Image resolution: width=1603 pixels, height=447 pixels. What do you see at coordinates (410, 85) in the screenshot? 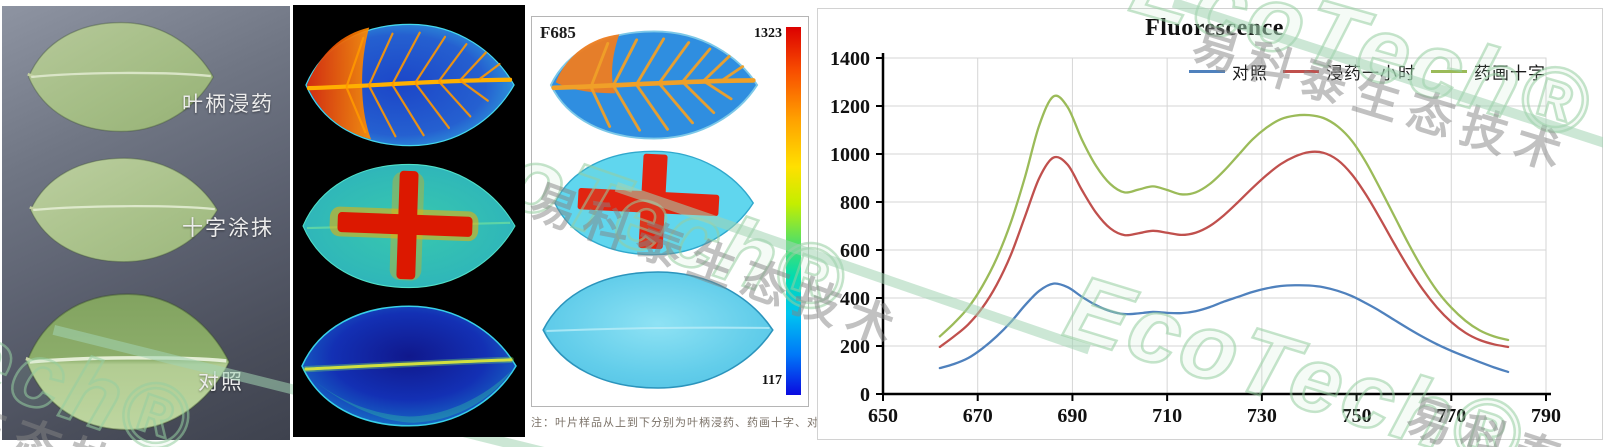
I see `falsecolor-leaf-petiole` at bounding box center [410, 85].